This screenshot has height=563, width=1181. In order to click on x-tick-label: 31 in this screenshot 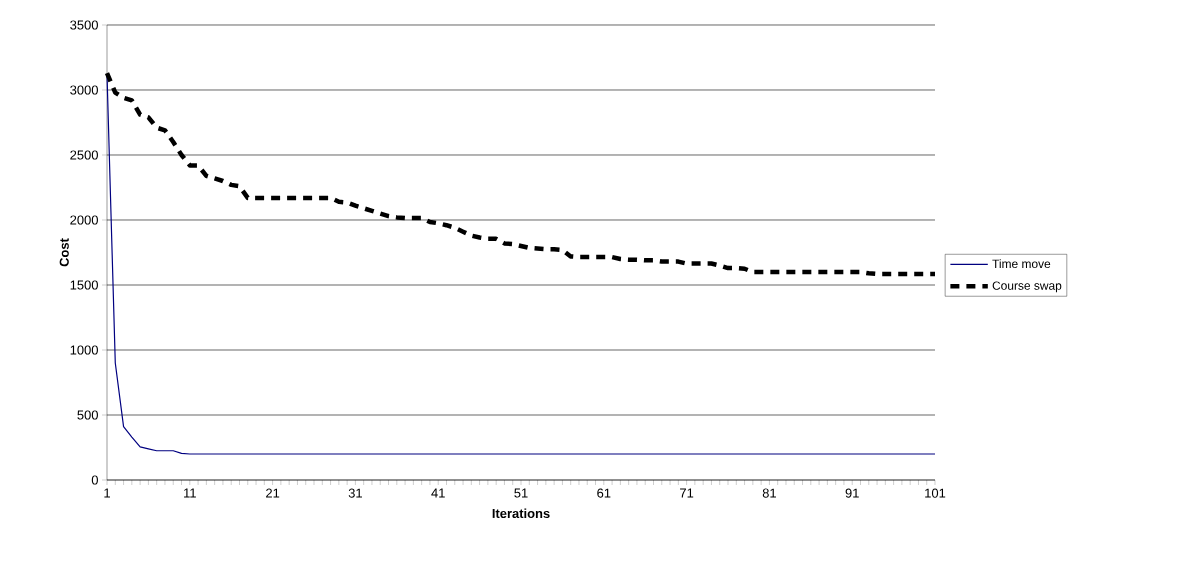, I will do `click(355, 493)`.